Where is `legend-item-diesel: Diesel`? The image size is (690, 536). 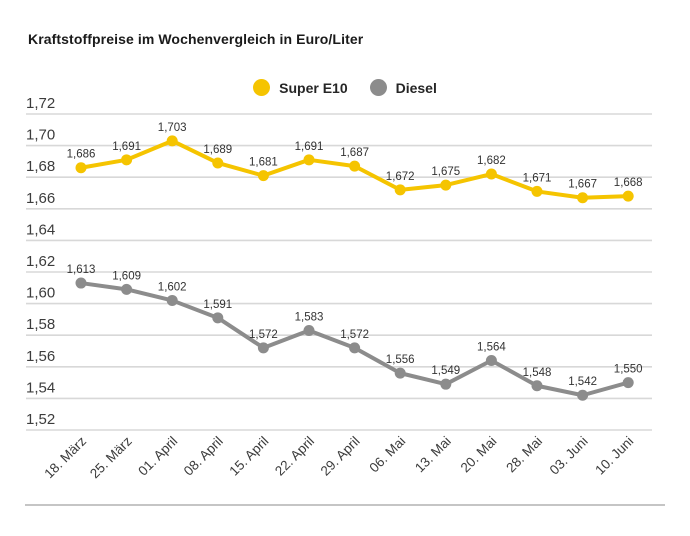 legend-item-diesel: Diesel is located at coordinates (403, 87).